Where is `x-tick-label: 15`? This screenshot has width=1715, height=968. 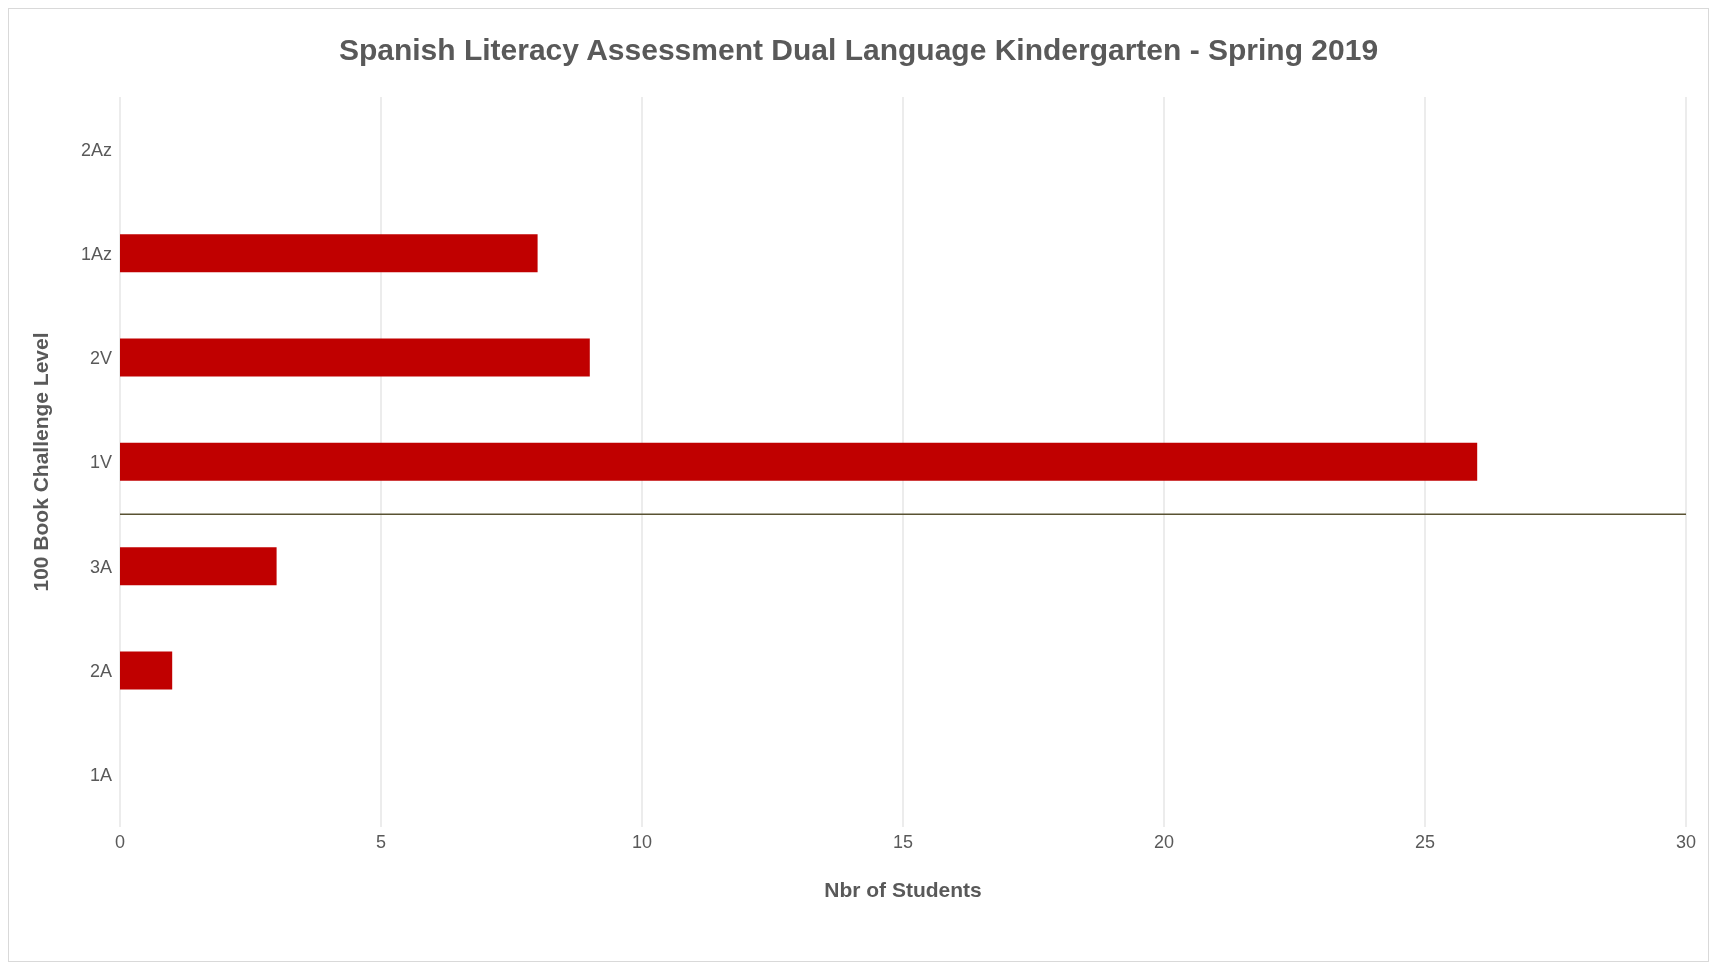
x-tick-label: 15 is located at coordinates (903, 841).